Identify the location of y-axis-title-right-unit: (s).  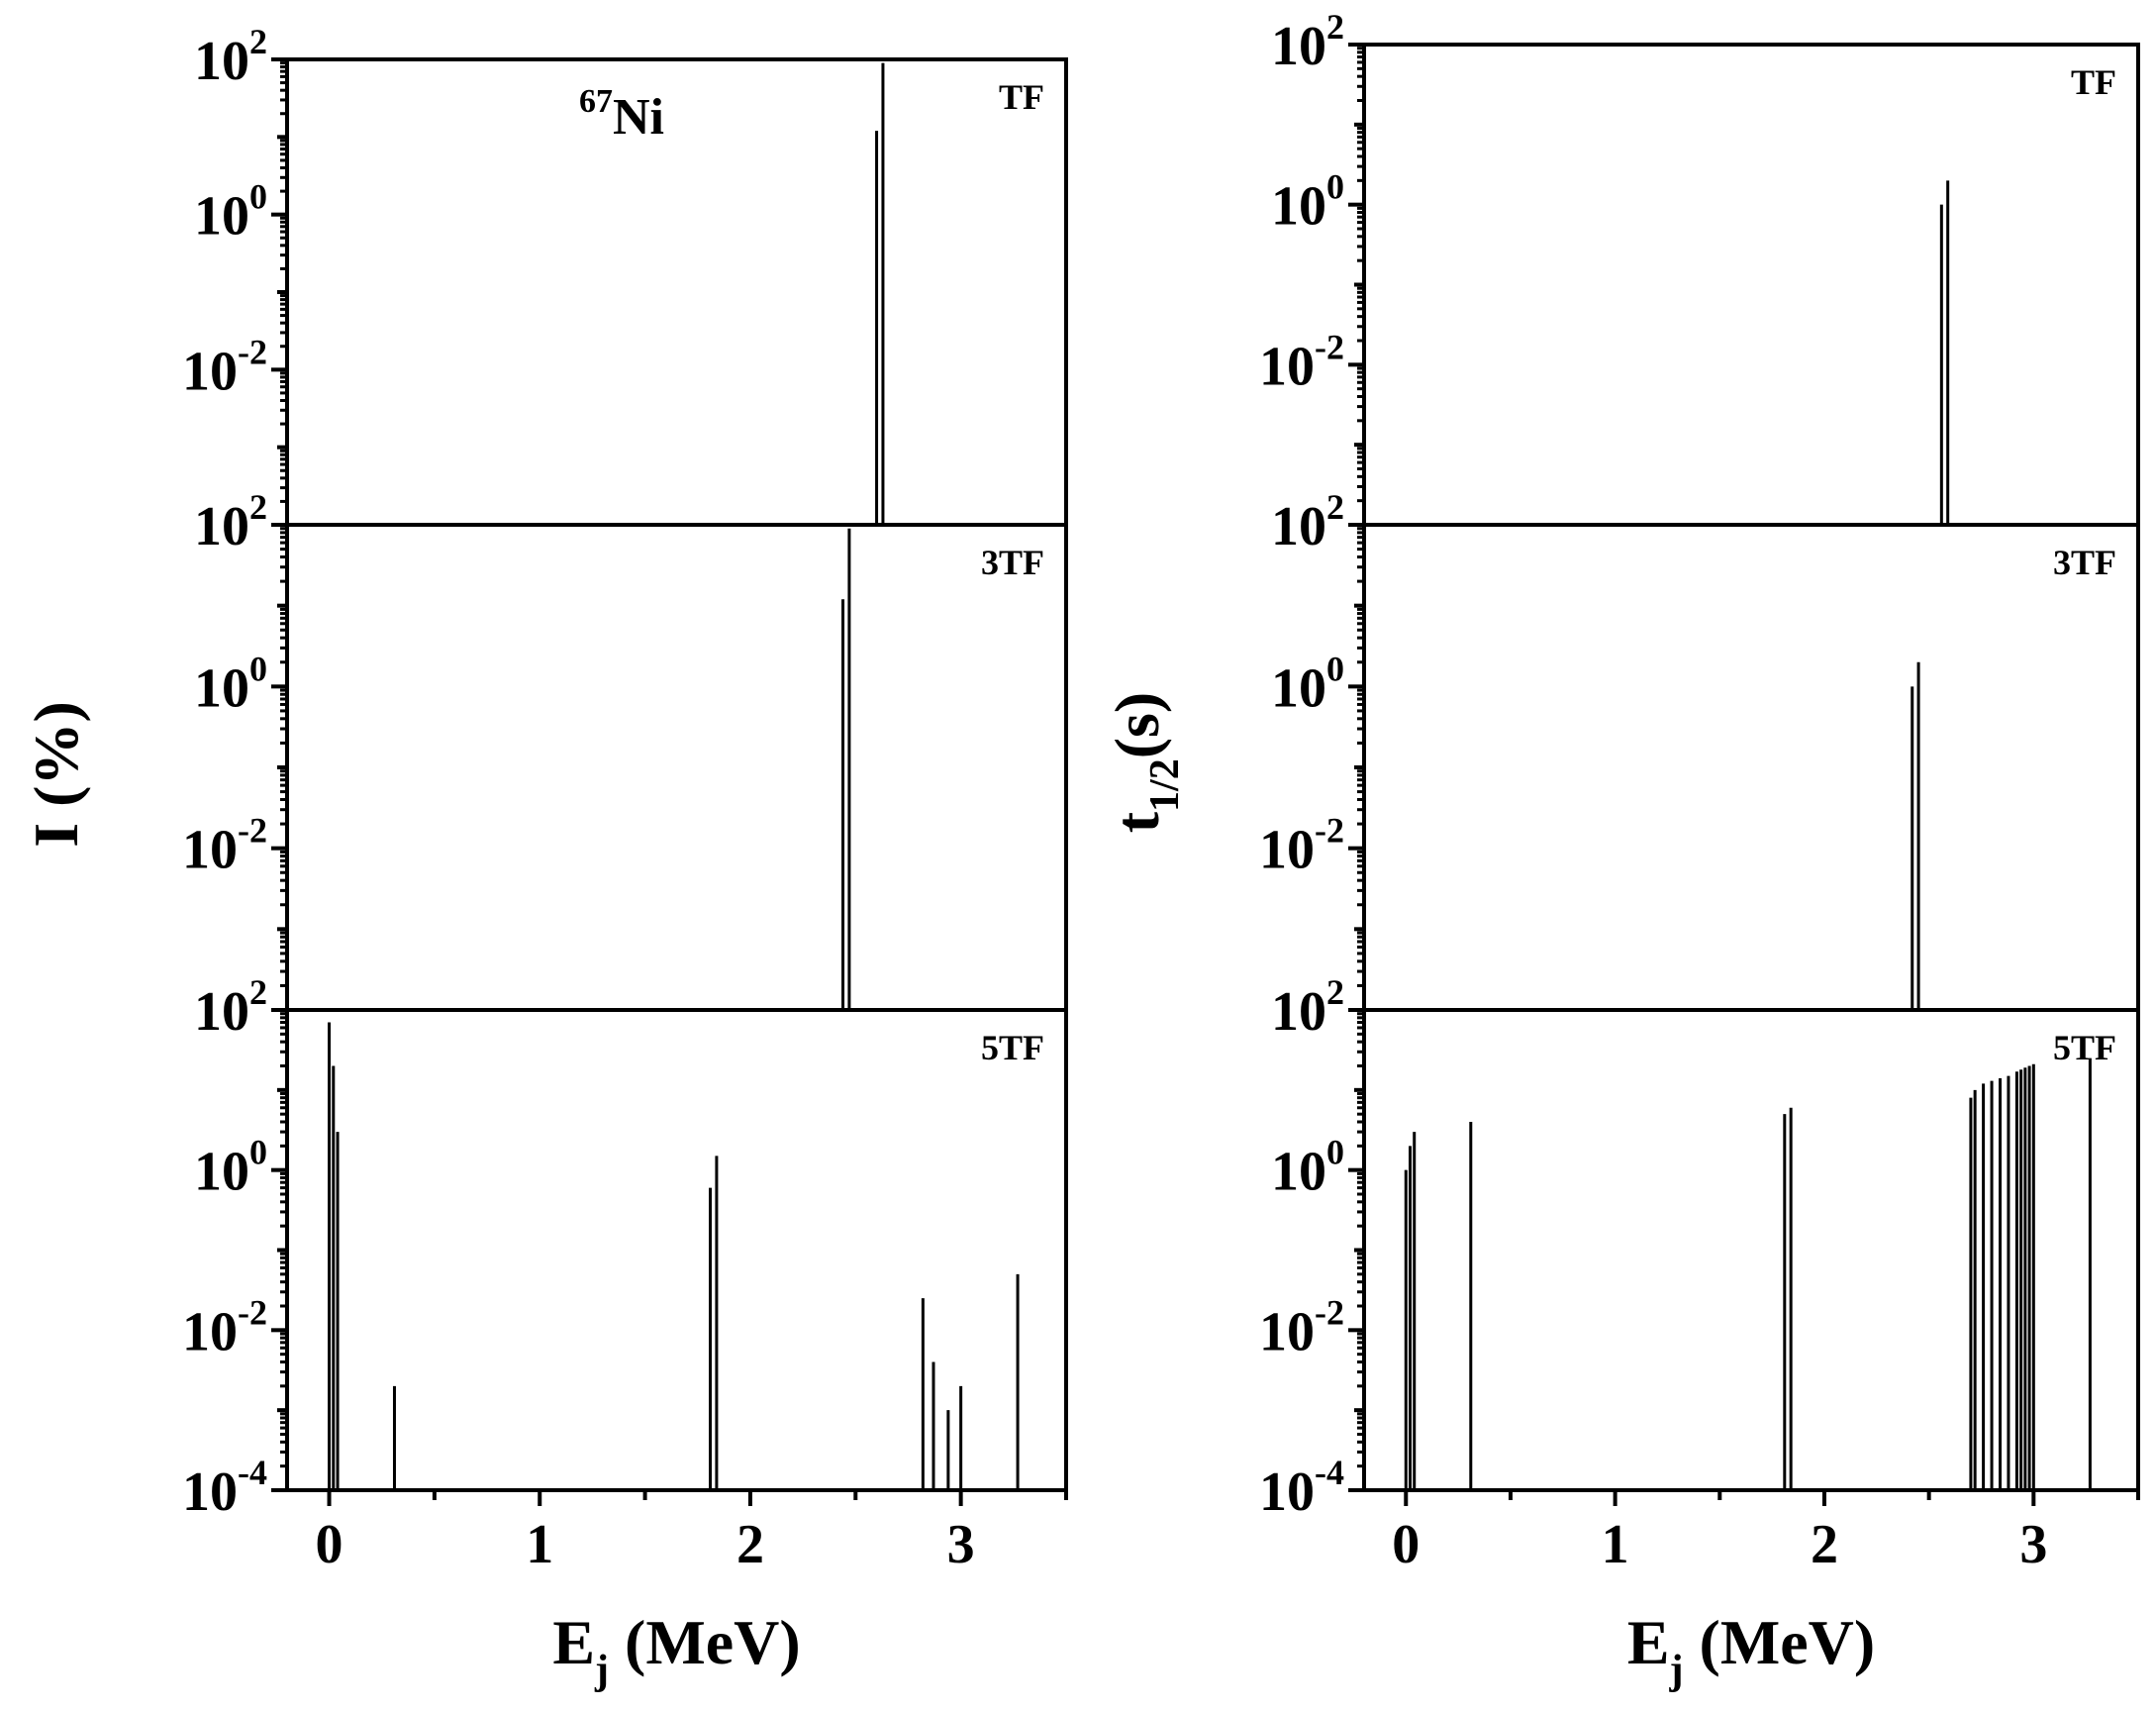
(1137, 725).